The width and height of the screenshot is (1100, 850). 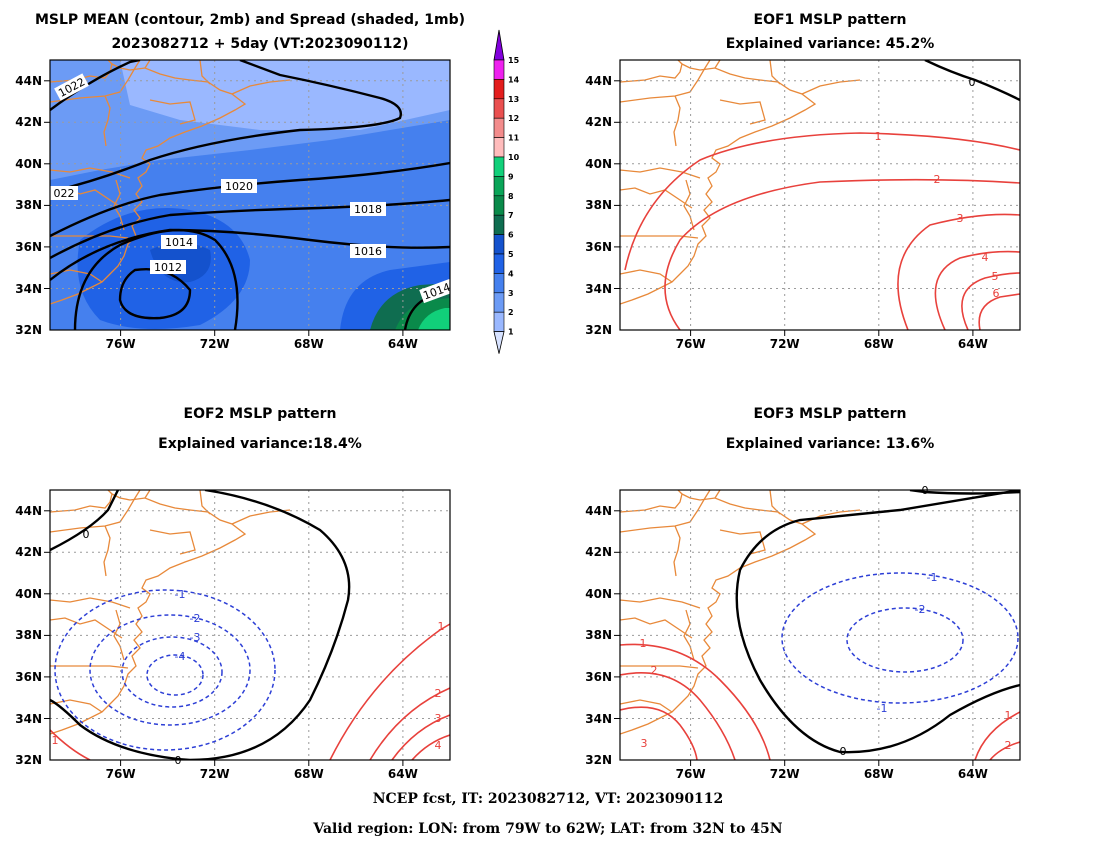 What do you see at coordinates (832, 340) in the screenshot?
I see `eof1-lon-labels: 76W 72W 68W 64W` at bounding box center [832, 340].